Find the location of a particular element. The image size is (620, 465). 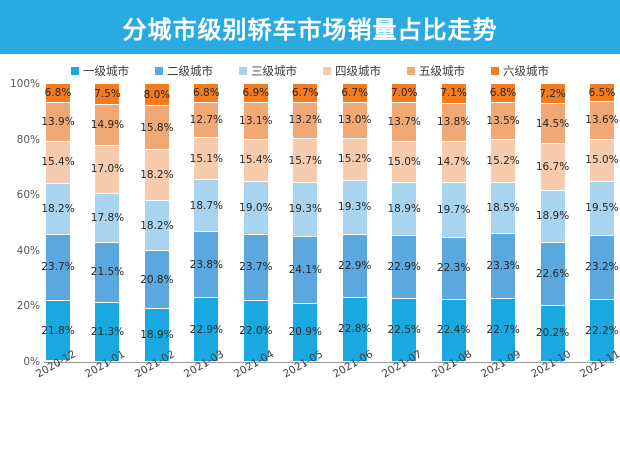

bar-column: 6.8% 13.5% 15.2% 18.5% 23.3% 22.7% is located at coordinates (503, 223).